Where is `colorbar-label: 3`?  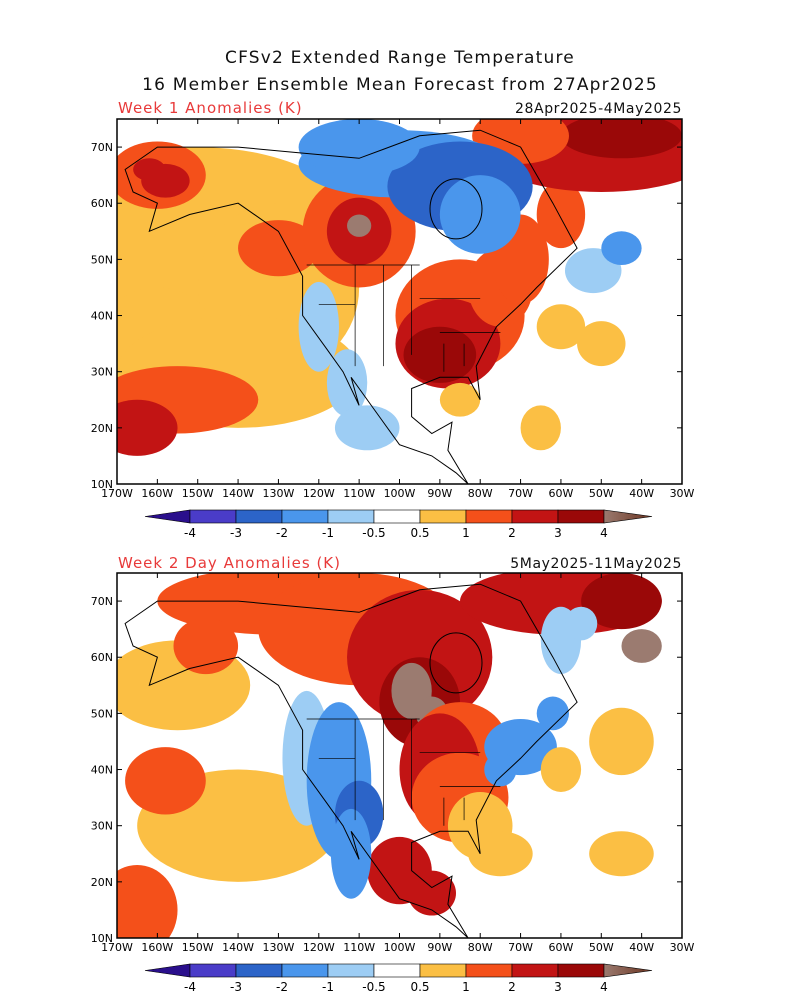 colorbar-label: 3 is located at coordinates (558, 533).